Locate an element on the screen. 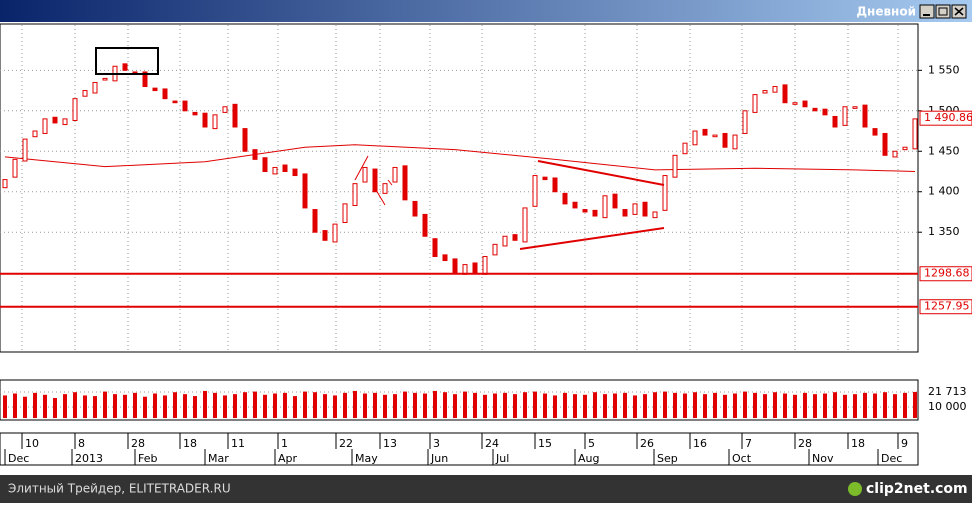  x-tick-label: 5 is located at coordinates (591, 443).